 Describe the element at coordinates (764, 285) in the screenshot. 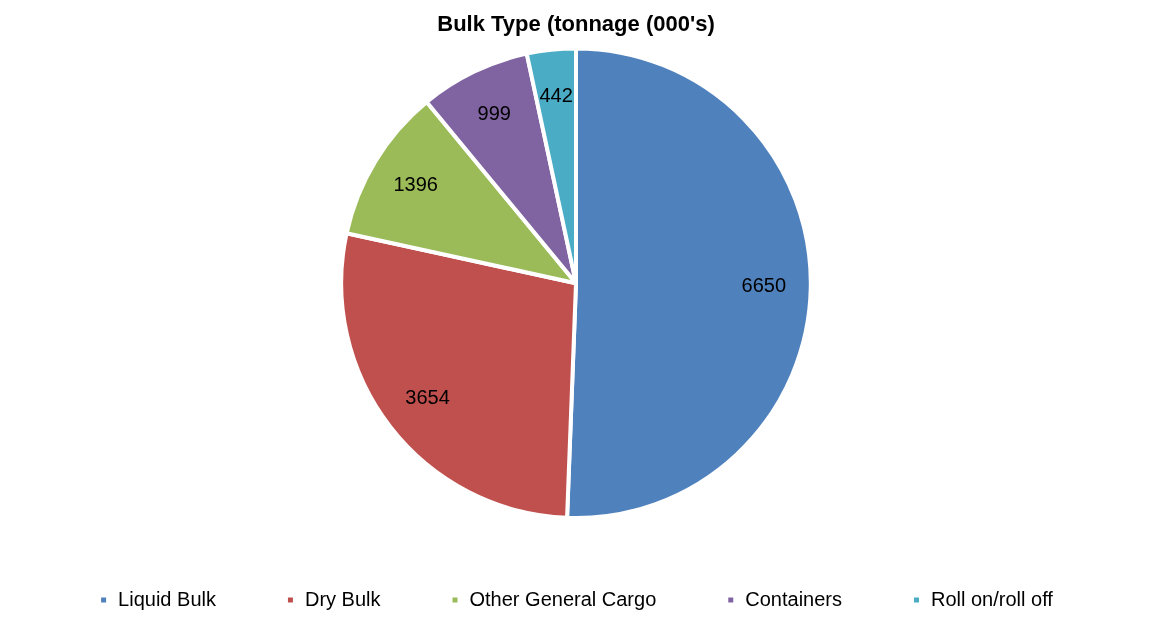

I see `data-label: 6650` at that location.